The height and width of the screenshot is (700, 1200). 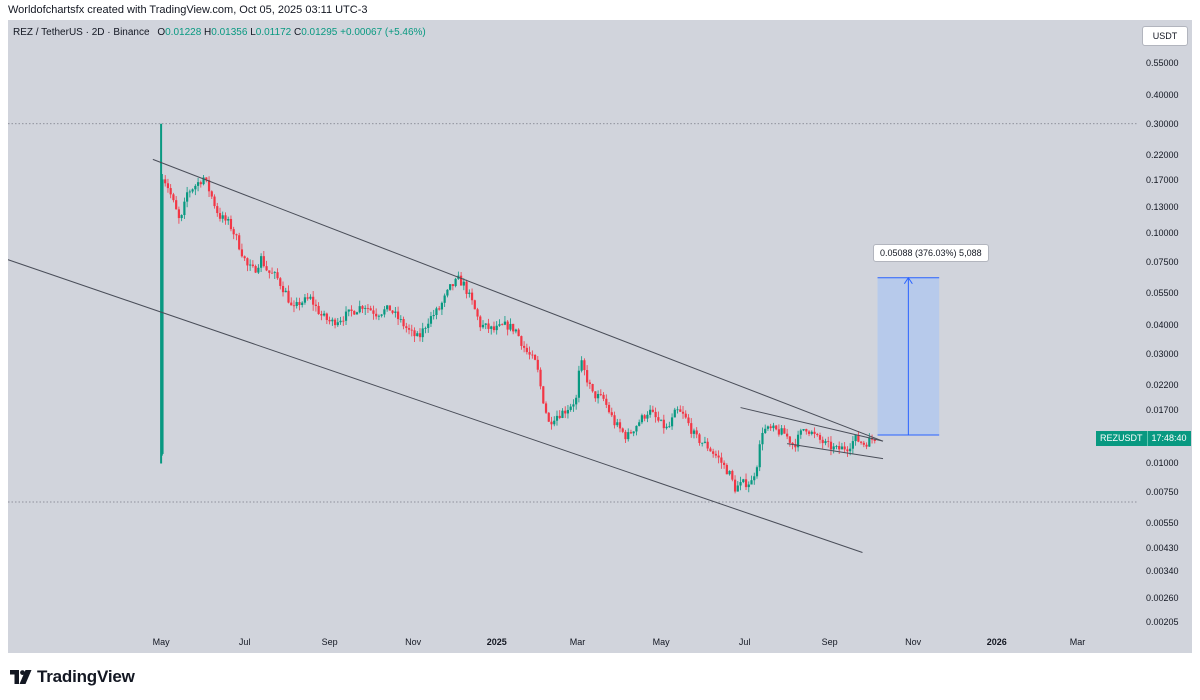 I want to click on time-tick-label: Mar, so click(x=1077, y=642).